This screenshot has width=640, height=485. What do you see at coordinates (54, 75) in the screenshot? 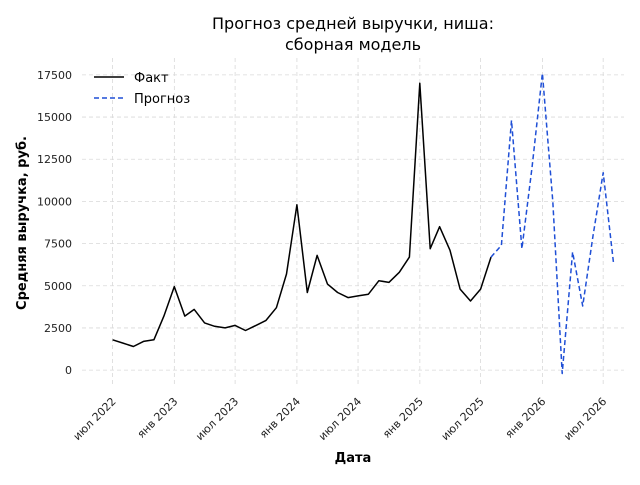
I see `y-tick-label: 17500` at bounding box center [54, 75].